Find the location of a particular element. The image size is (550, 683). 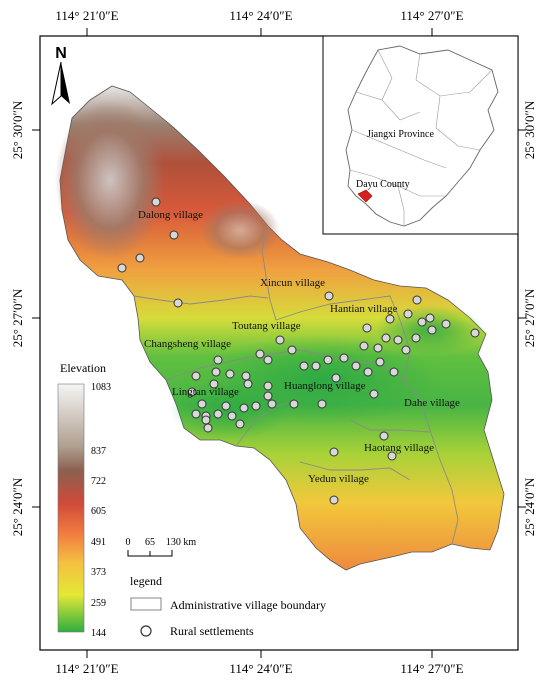

elevation-value: 144 is located at coordinates (98, 633).